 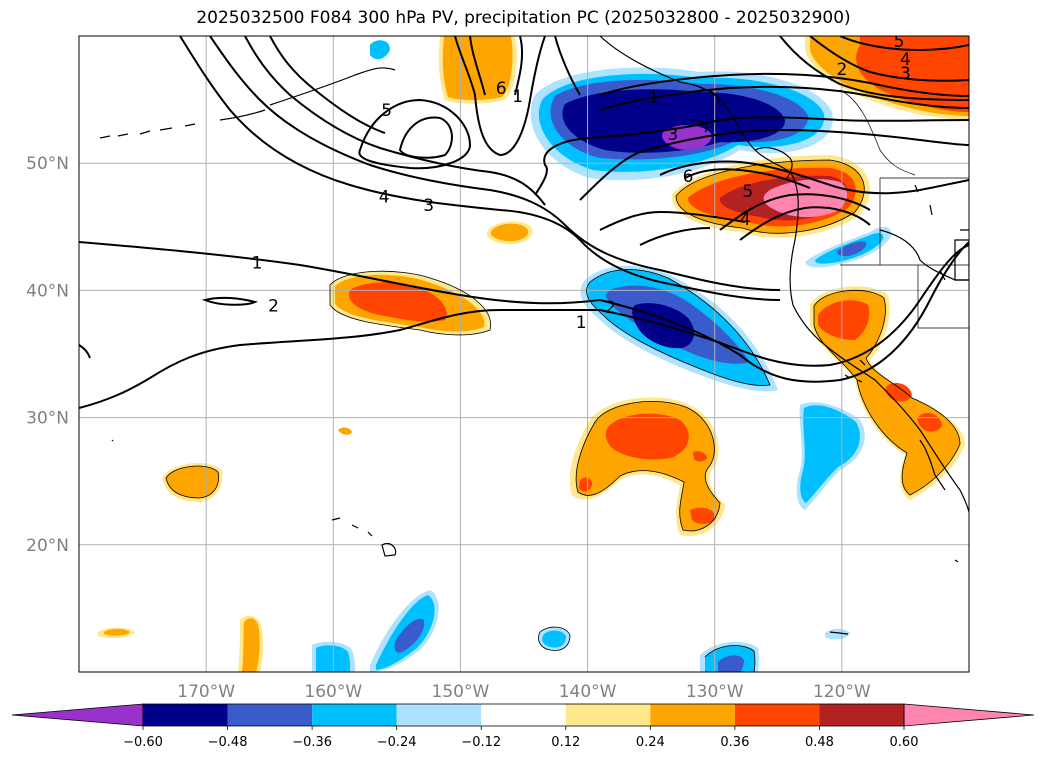 What do you see at coordinates (312, 742) in the screenshot?
I see `colorbar-tick-label: −0.36` at bounding box center [312, 742].